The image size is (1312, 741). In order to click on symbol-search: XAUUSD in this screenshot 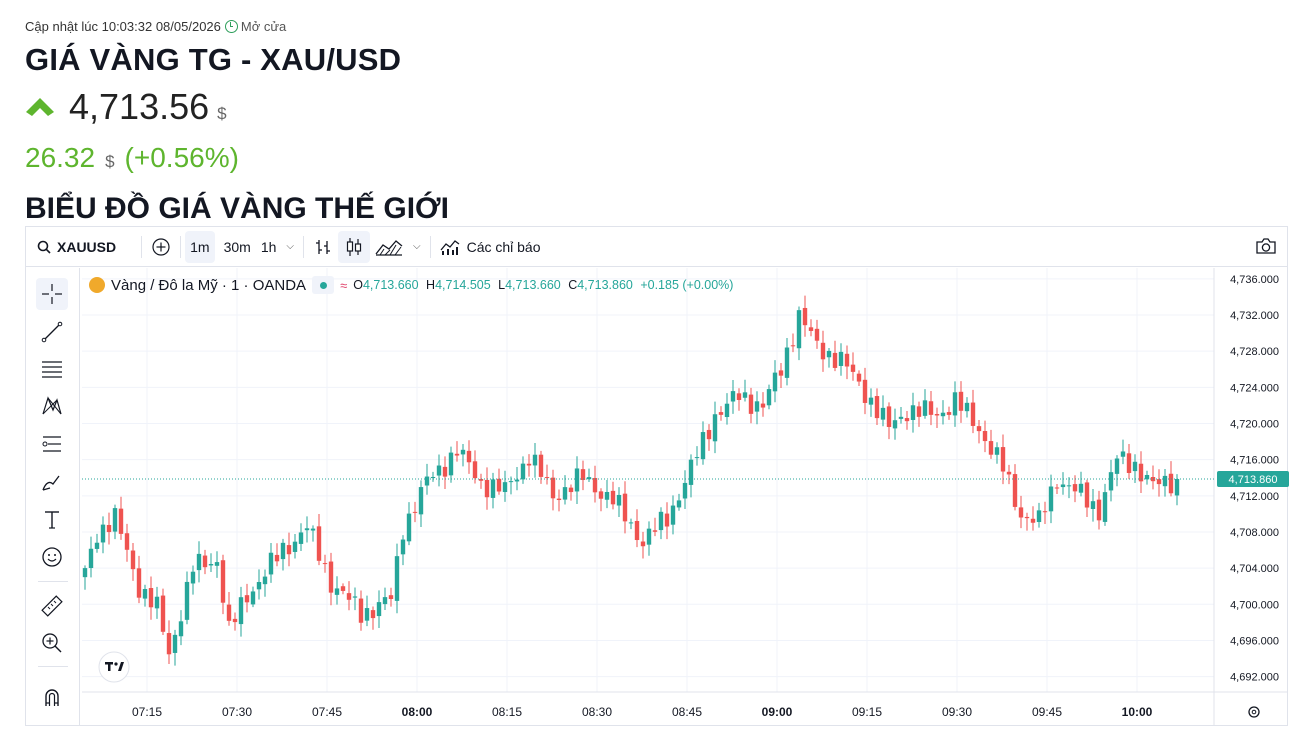, I will do `click(76, 247)`.